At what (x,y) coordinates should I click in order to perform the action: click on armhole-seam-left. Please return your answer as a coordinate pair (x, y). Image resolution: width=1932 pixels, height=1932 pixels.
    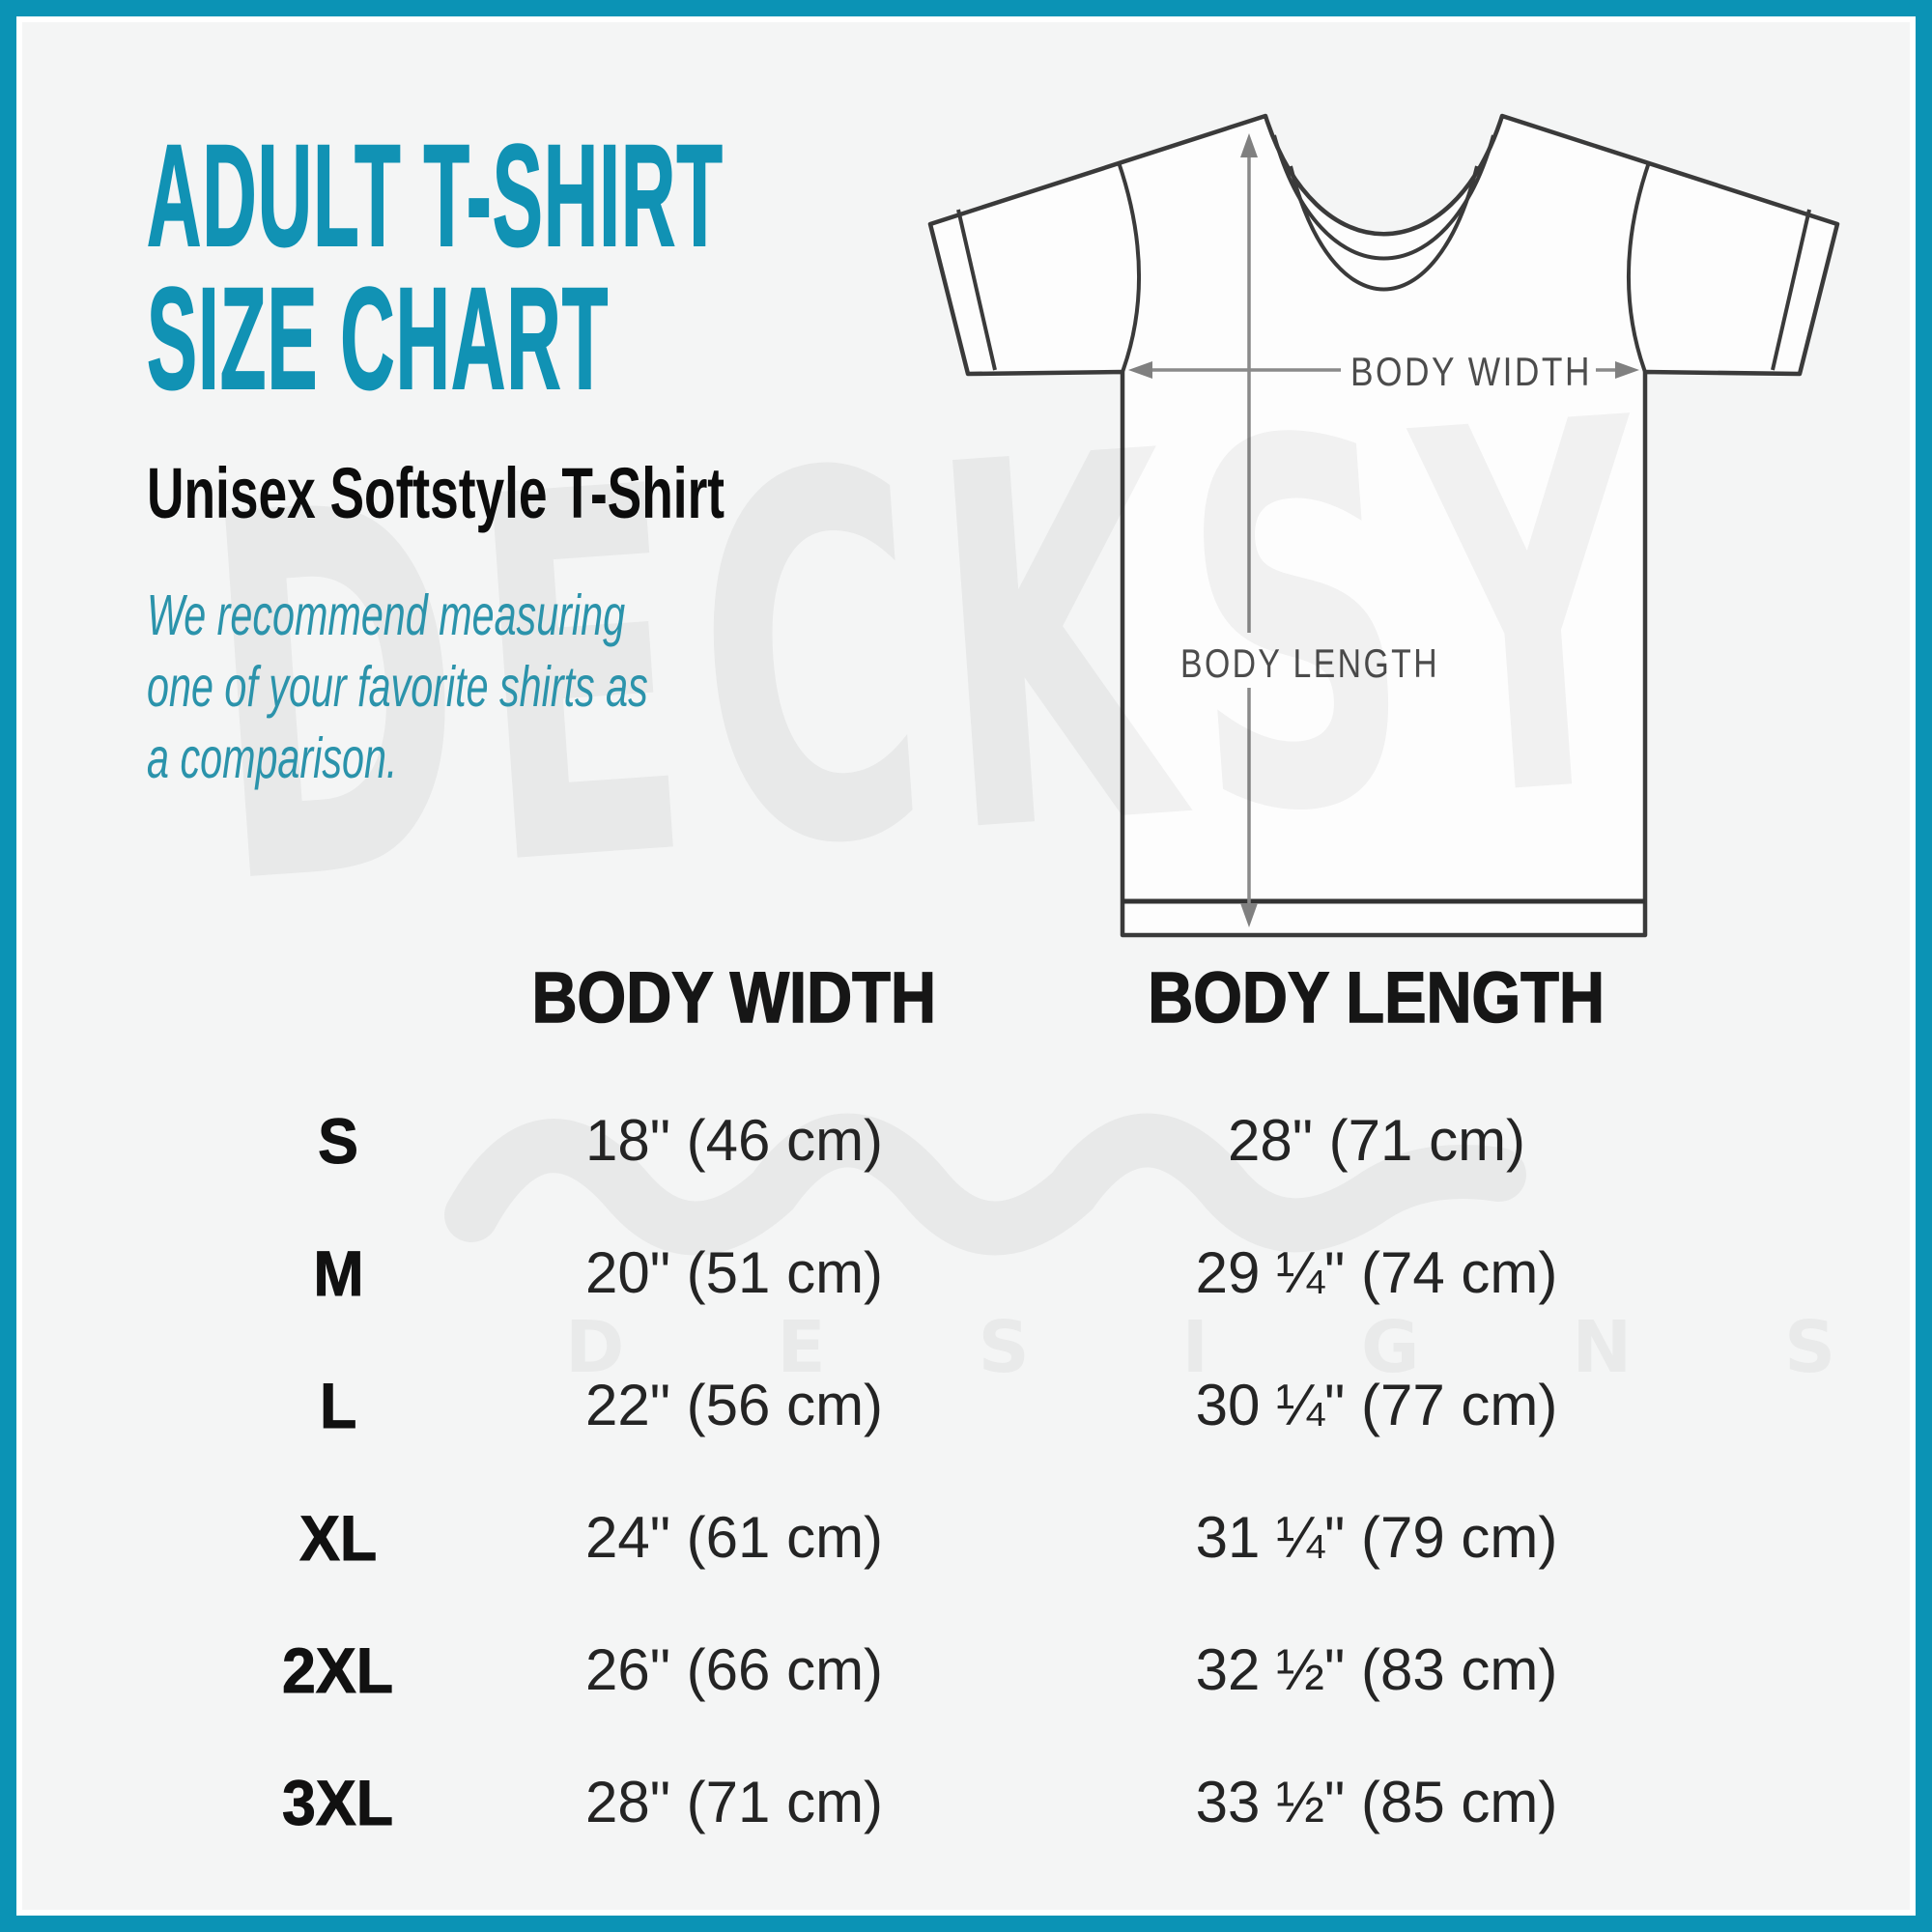
    Looking at the image, I should click on (1129, 267).